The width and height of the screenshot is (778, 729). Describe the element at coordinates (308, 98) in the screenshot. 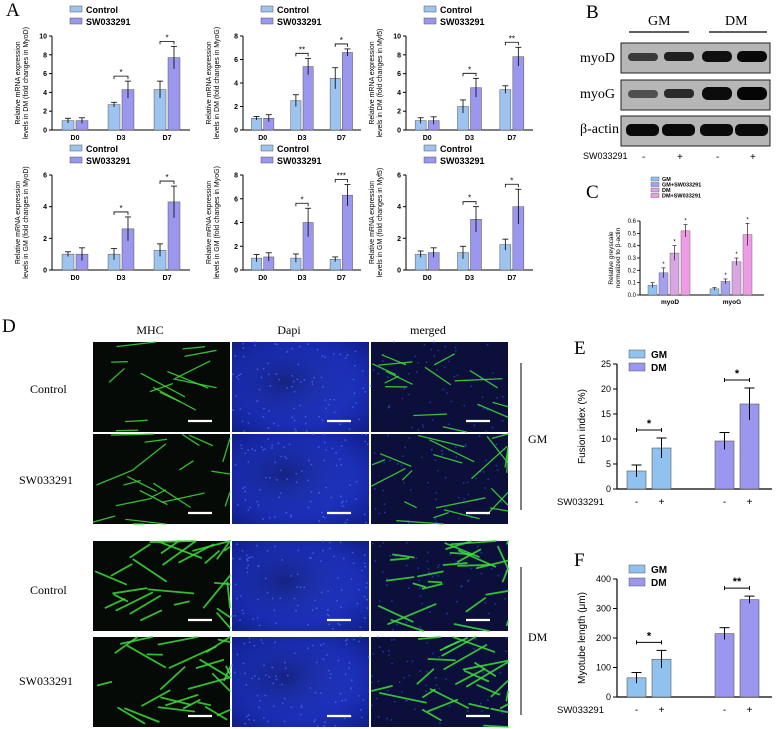

I see `bar-sw033291` at that location.